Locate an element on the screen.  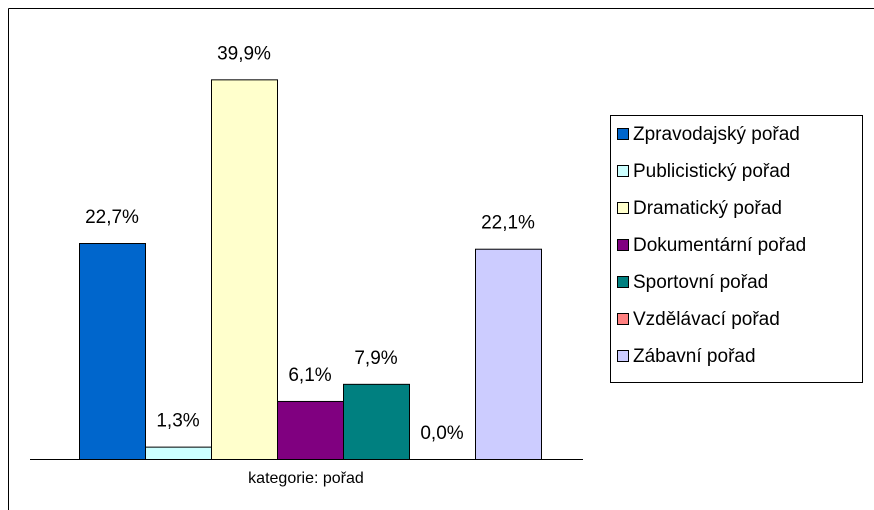
value-label: 0,0% is located at coordinates (441, 433).